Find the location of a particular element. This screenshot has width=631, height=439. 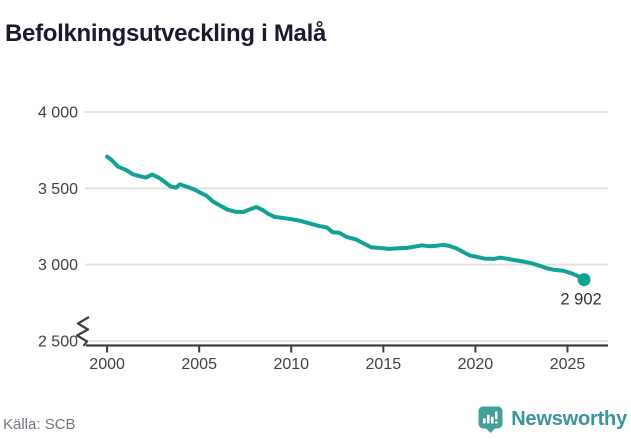

svg-text: 2015 is located at coordinates (384, 364).